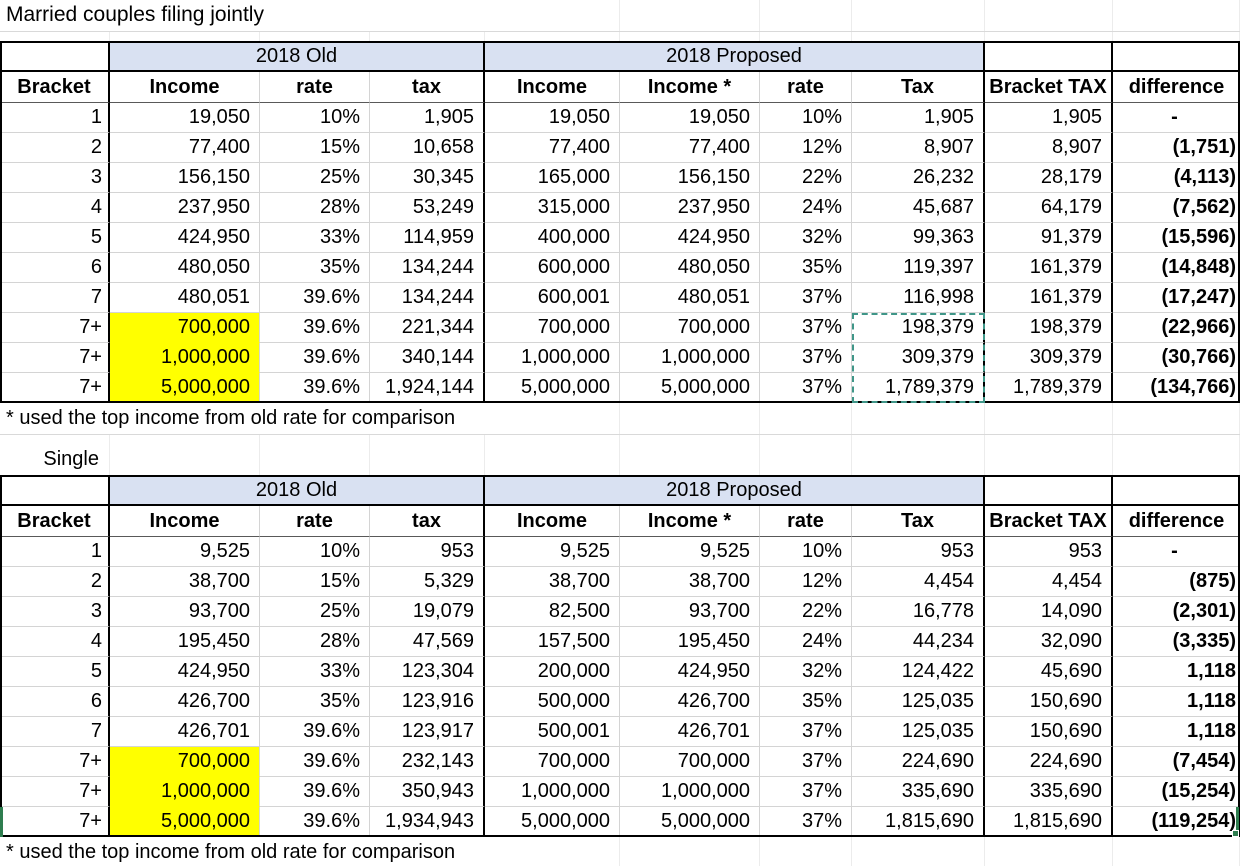  What do you see at coordinates (918, 208) in the screenshot?
I see `cell: 45,687` at bounding box center [918, 208].